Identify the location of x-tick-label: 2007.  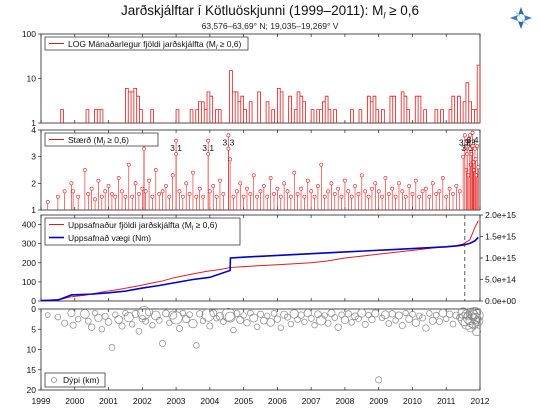
(311, 401).